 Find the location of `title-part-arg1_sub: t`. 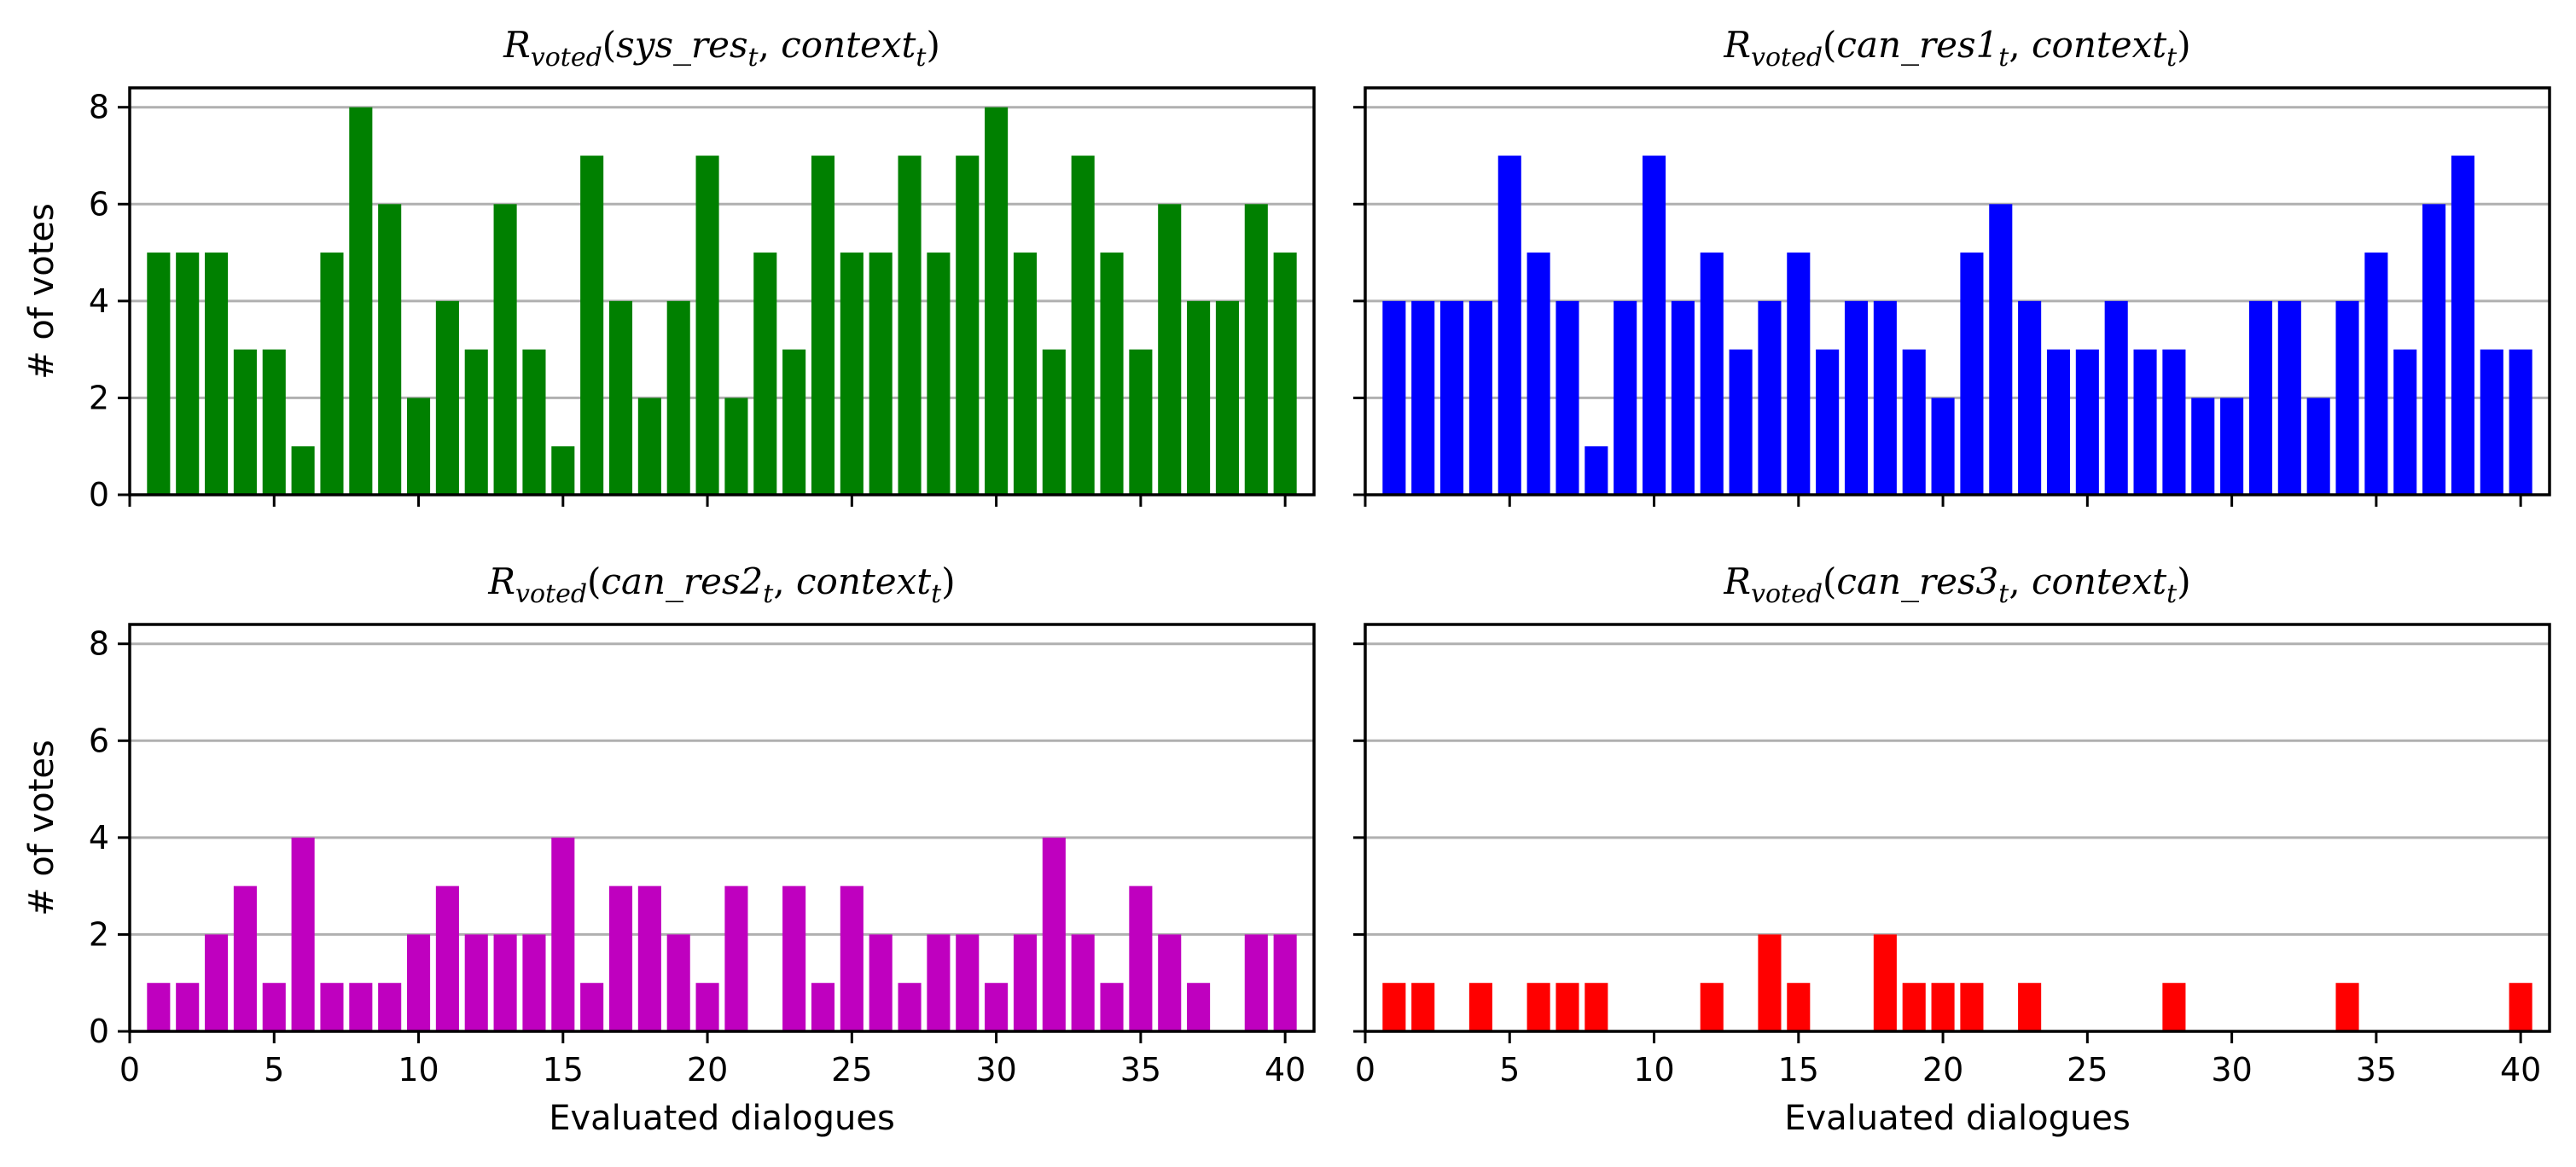

title-part-arg1_sub: t is located at coordinates (2003, 58).